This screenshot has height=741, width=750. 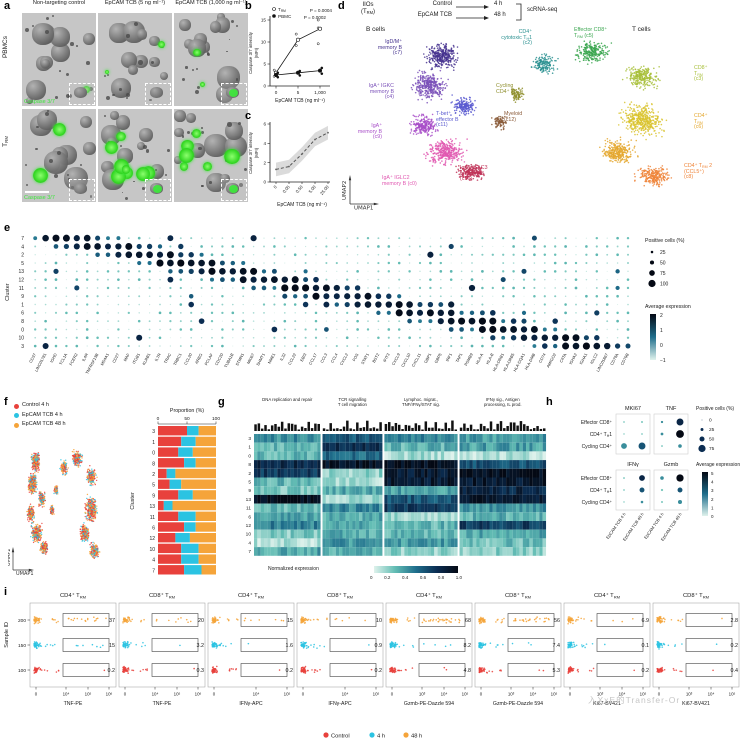 What do you see at coordinates (250, 52) in the screenshot?
I see `y-axis-label: Caspase 3/7 intensity` at bounding box center [250, 52].